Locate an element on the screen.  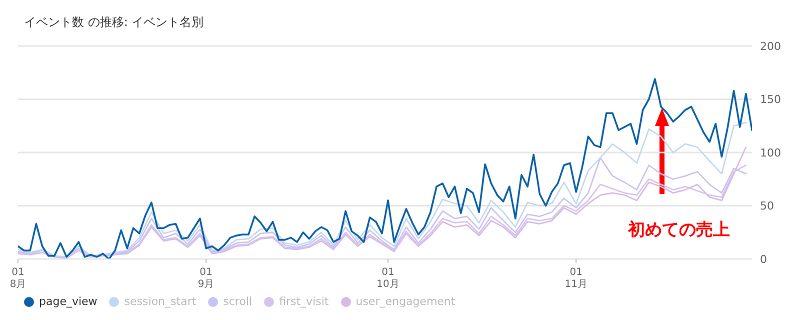
legend-label: first_visit is located at coordinates (303, 301).